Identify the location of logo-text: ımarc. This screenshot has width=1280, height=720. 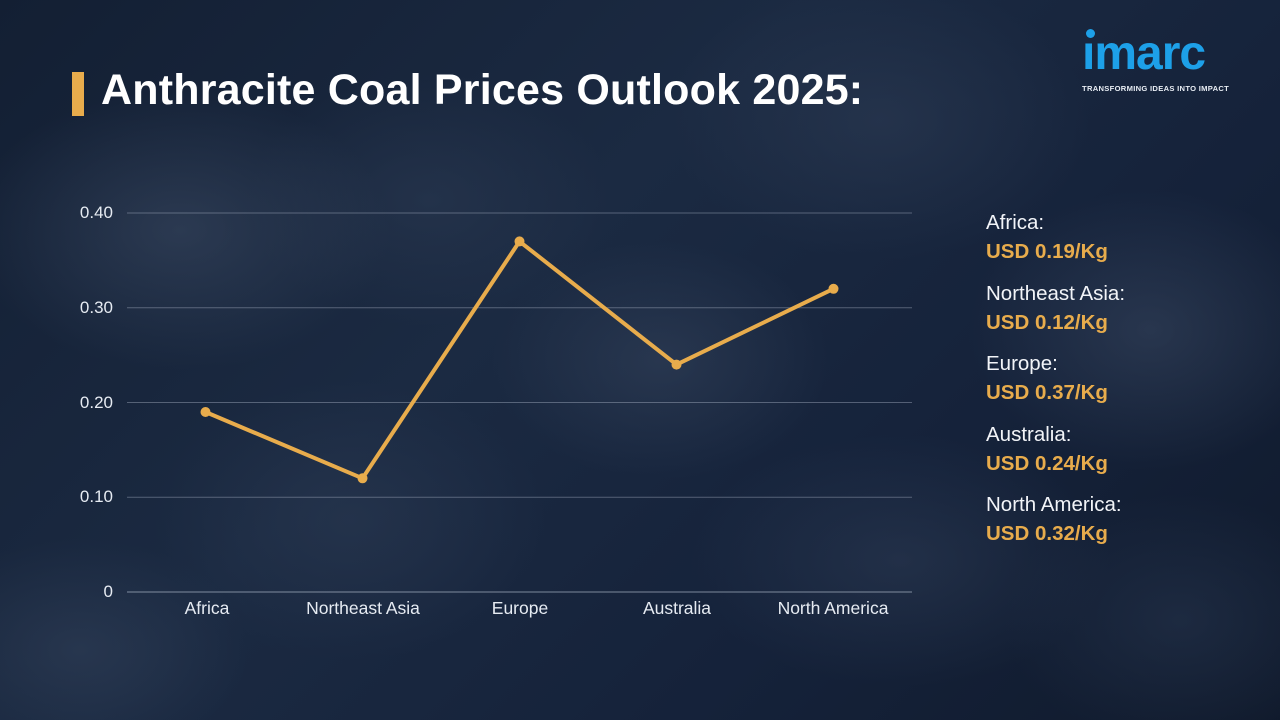
(1144, 53).